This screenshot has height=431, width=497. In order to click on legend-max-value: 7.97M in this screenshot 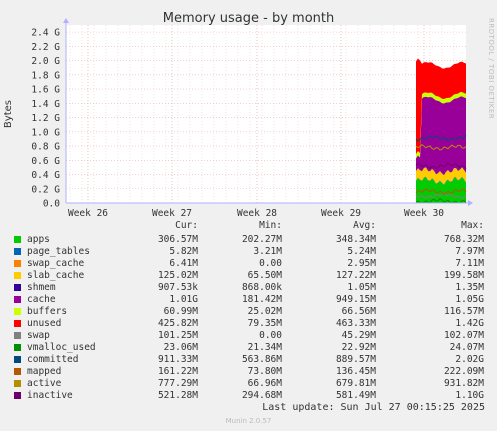, I will do `click(469, 251)`.